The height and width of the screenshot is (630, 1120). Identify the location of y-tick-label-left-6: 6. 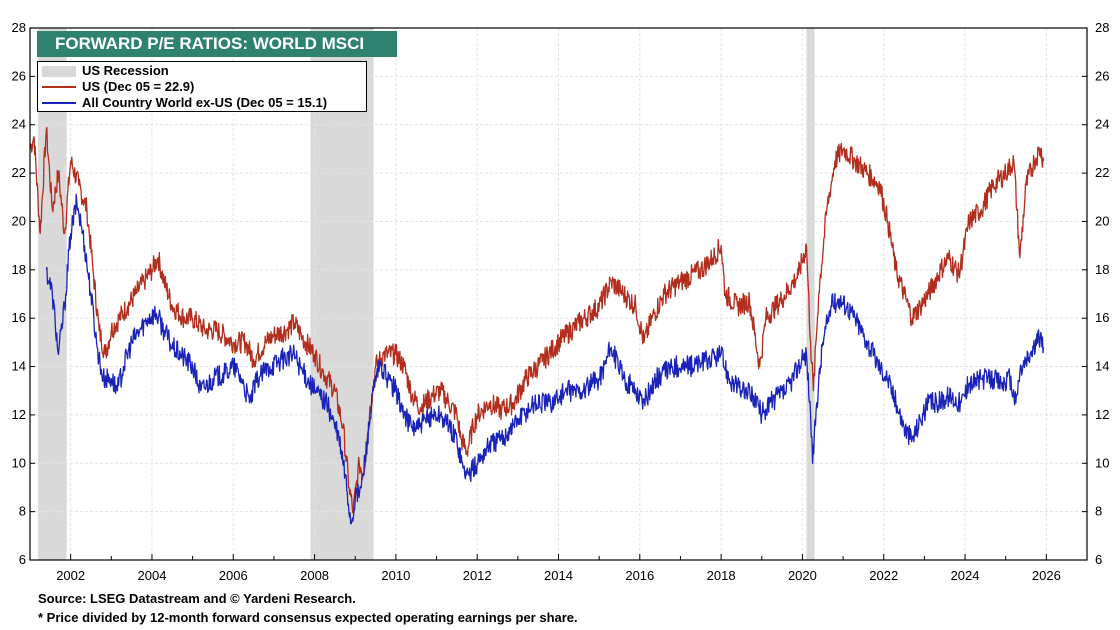
(22, 559).